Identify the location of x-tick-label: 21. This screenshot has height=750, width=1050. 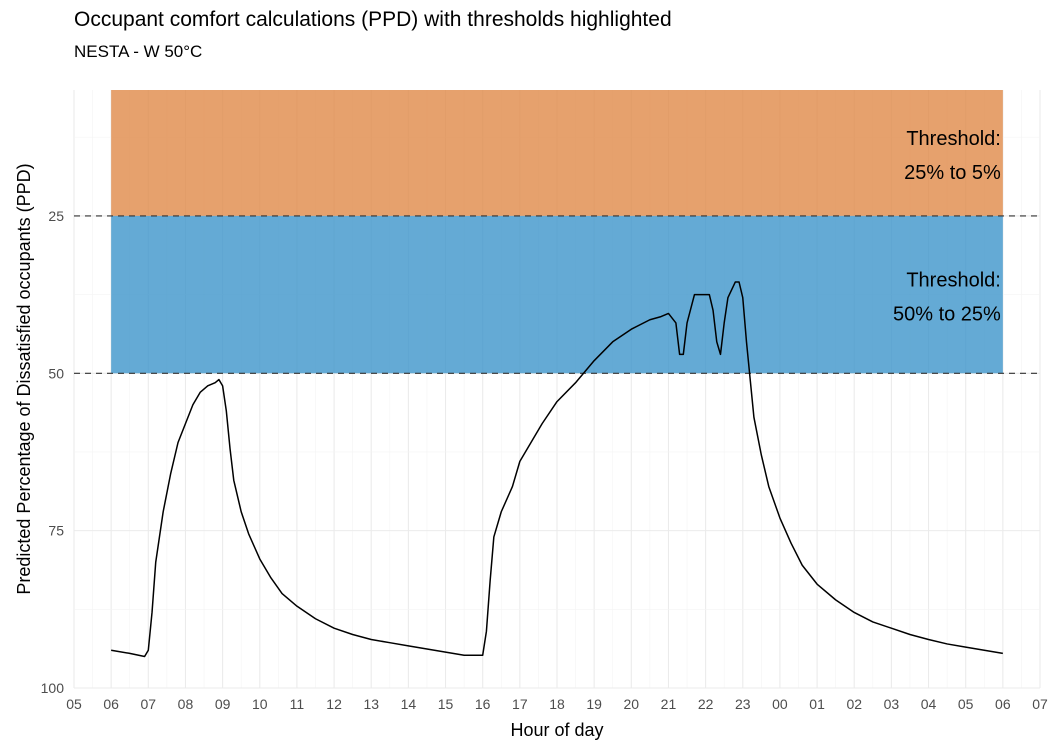
(669, 704).